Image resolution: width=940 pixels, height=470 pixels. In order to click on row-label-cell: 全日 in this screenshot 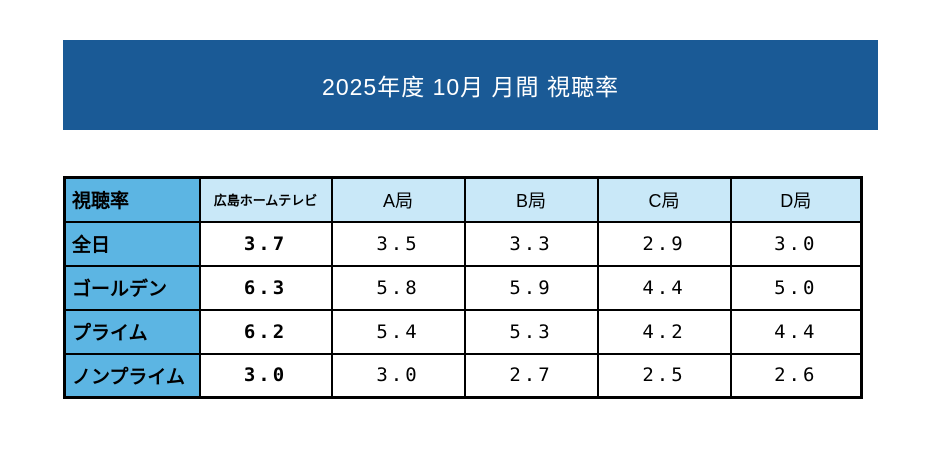, I will do `click(132, 243)`.